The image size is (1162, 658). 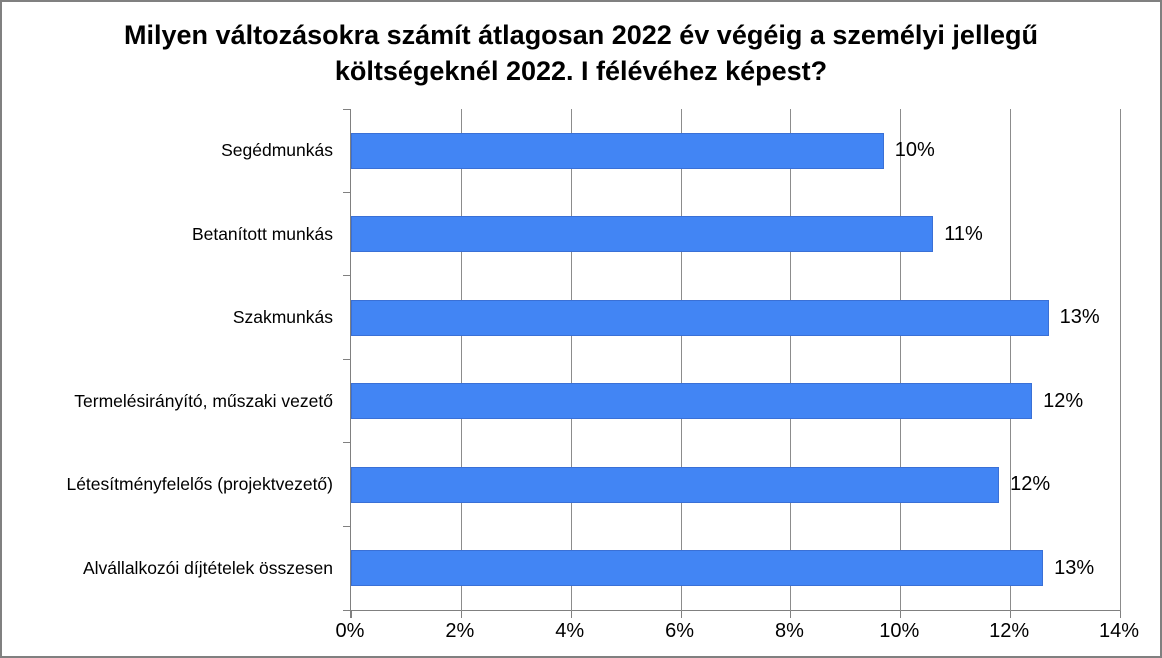 What do you see at coordinates (570, 631) in the screenshot?
I see `x-axis-tick-label: 4%` at bounding box center [570, 631].